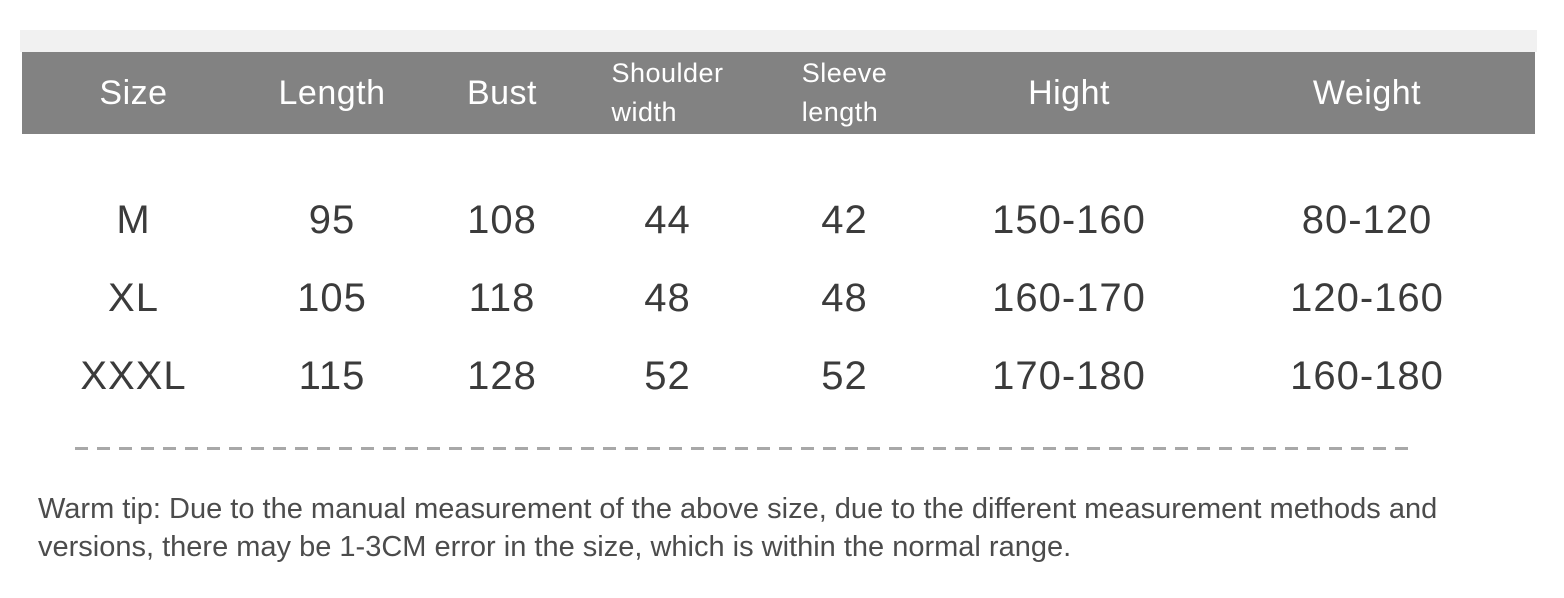  I want to click on cell-weight: 160-180, so click(1367, 375).